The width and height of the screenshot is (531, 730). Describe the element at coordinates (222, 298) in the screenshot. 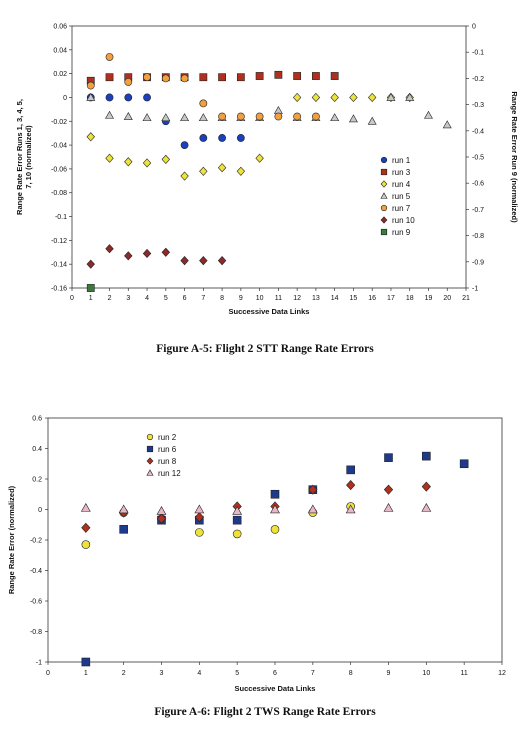

I see `x-tick-label: 8` at that location.